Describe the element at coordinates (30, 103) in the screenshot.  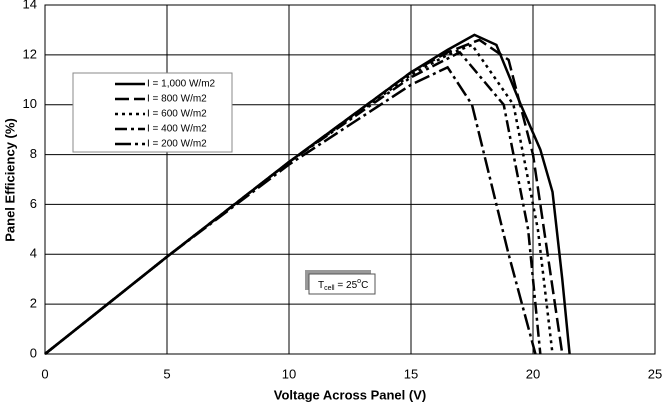
I see `y-tick-label: 10` at that location.